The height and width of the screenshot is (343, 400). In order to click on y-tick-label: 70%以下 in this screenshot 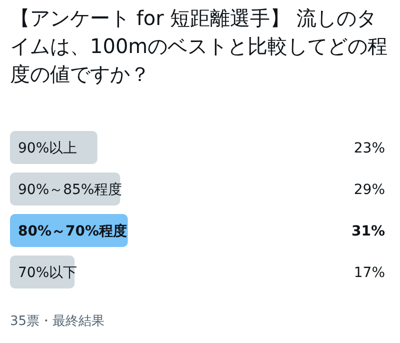, I will do `click(48, 273)`.